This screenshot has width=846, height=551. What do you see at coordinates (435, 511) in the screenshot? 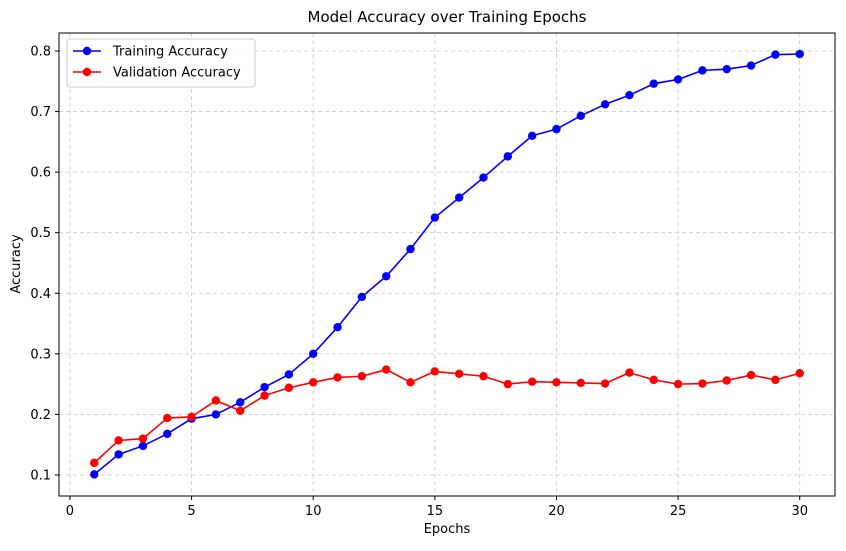
I see `x-tick-label: 15` at bounding box center [435, 511].